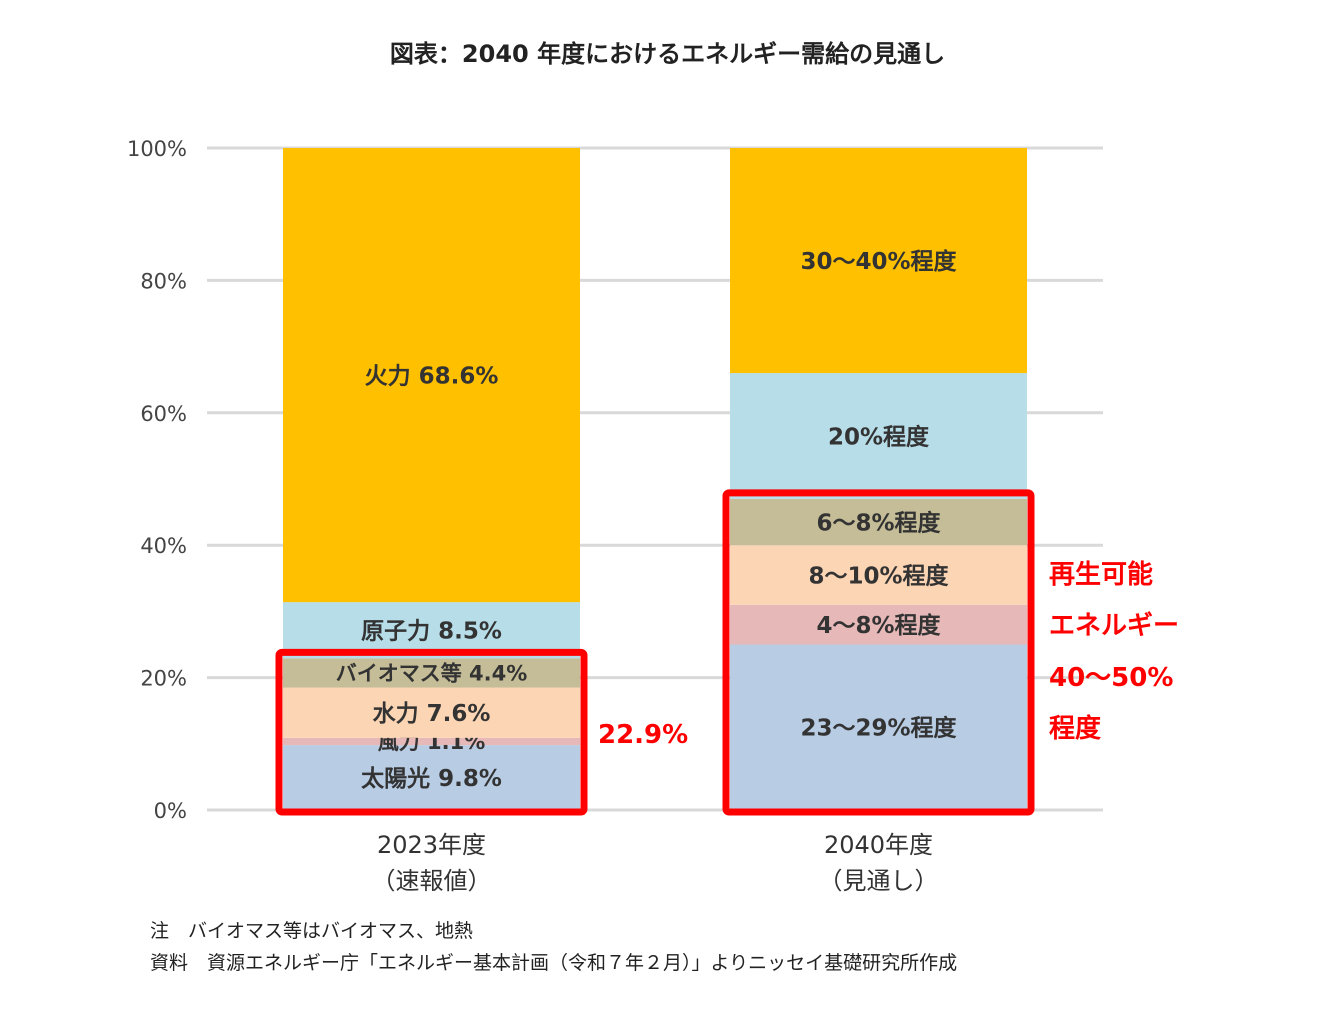 The width and height of the screenshot is (1335, 1025). Describe the element at coordinates (1114, 626) in the screenshot. I see `renewable-target-label: エネルギー` at that location.